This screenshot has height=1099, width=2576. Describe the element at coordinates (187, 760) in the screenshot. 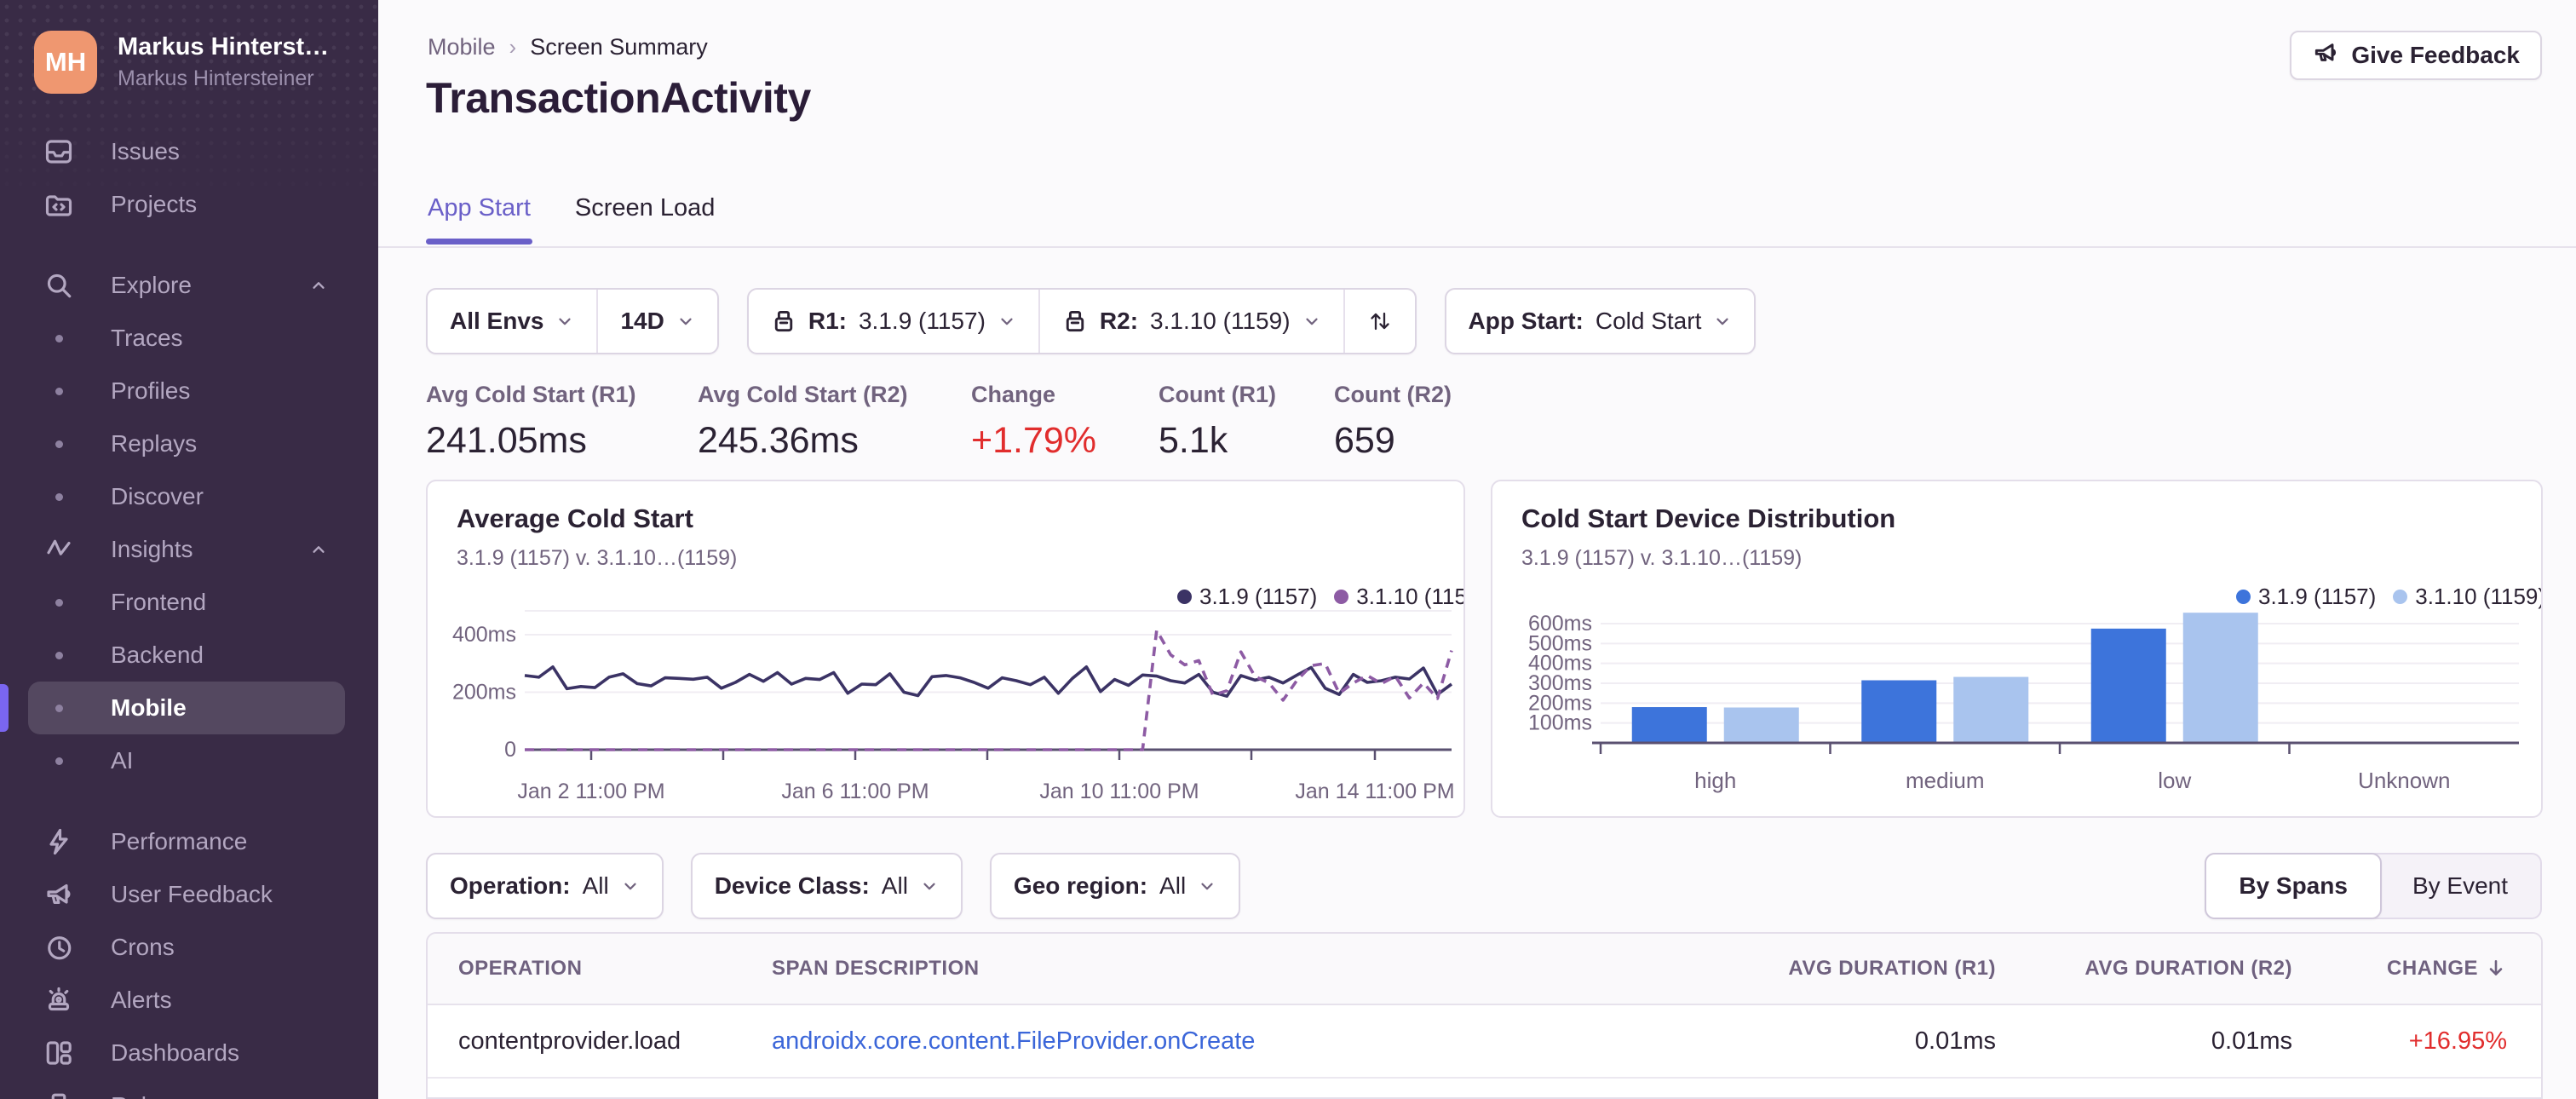

I see `sidebar-item-ai: AI` at that location.